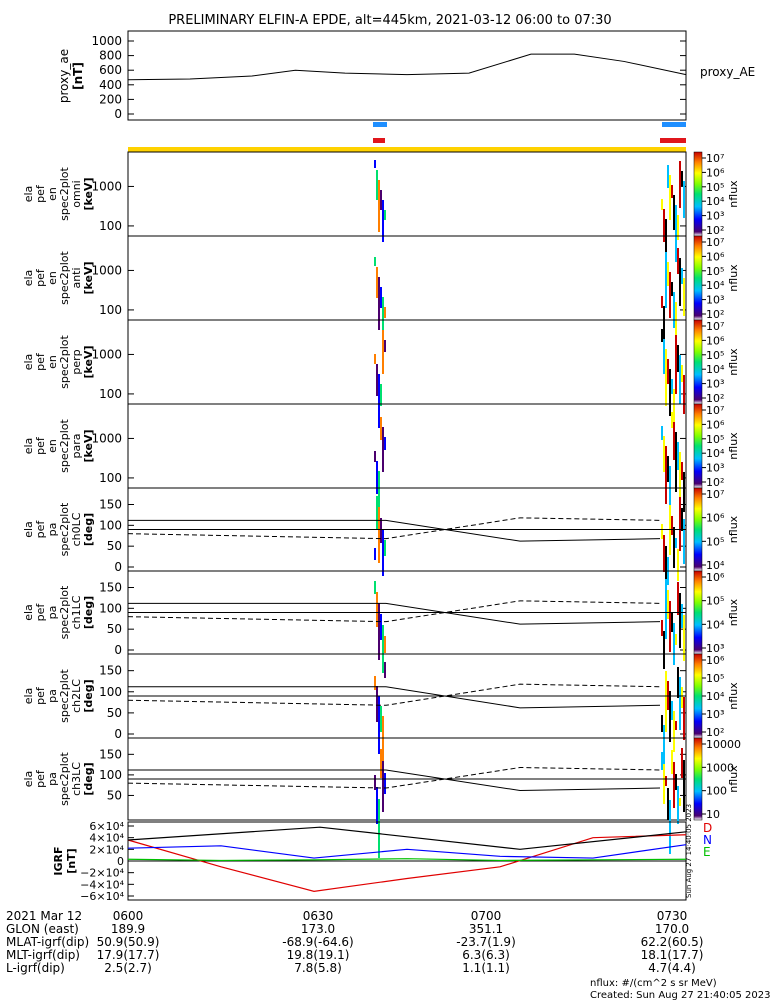  I want to click on spectrogram-ytick: 50, so click(114, 546).